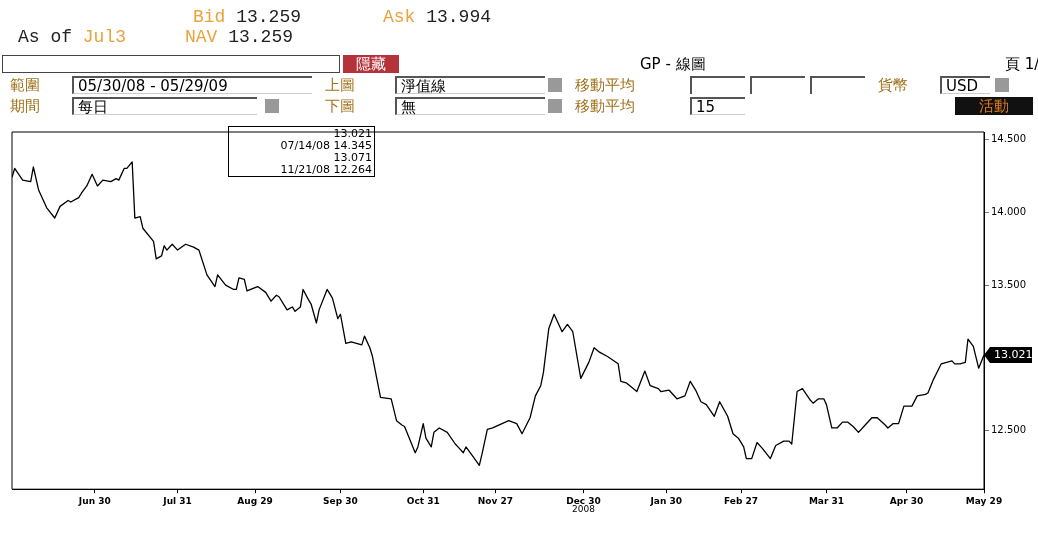 The image size is (1038, 549). Describe the element at coordinates (371, 64) in the screenshot. I see `text: 隱藏` at that location.